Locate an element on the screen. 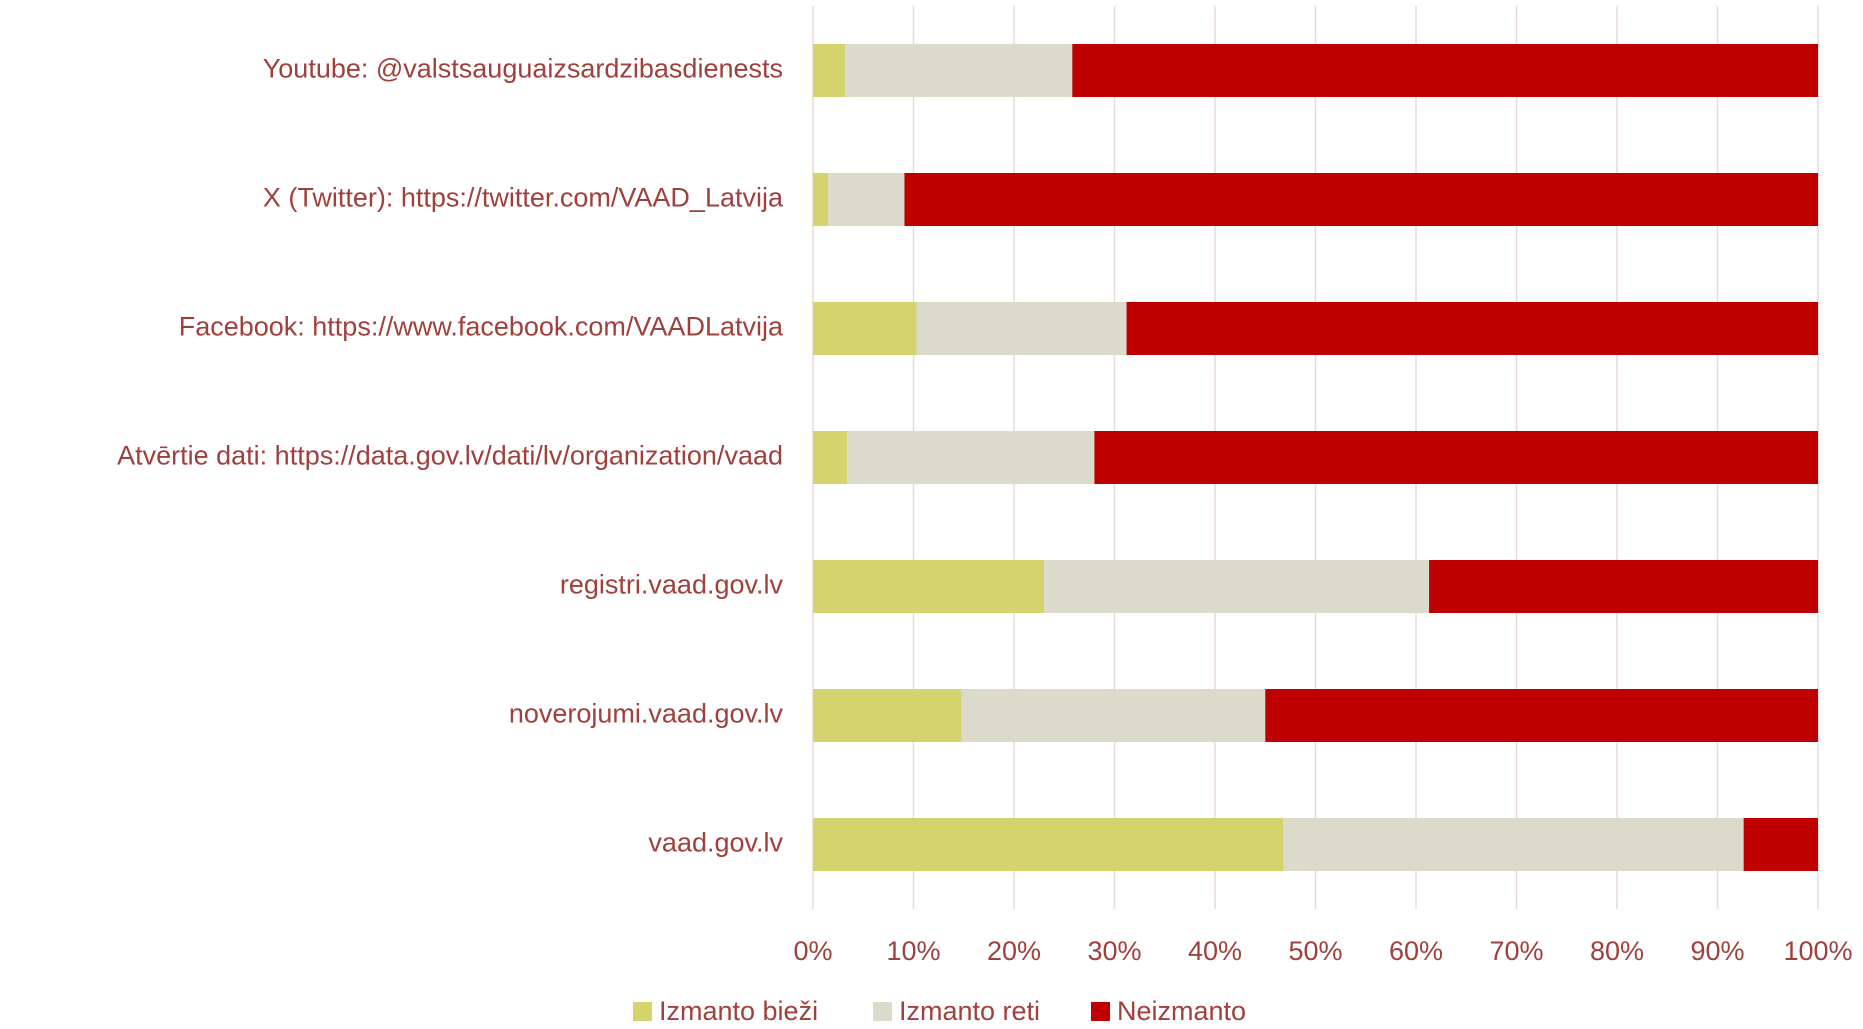  x-tick-label: 60% is located at coordinates (1416, 951).